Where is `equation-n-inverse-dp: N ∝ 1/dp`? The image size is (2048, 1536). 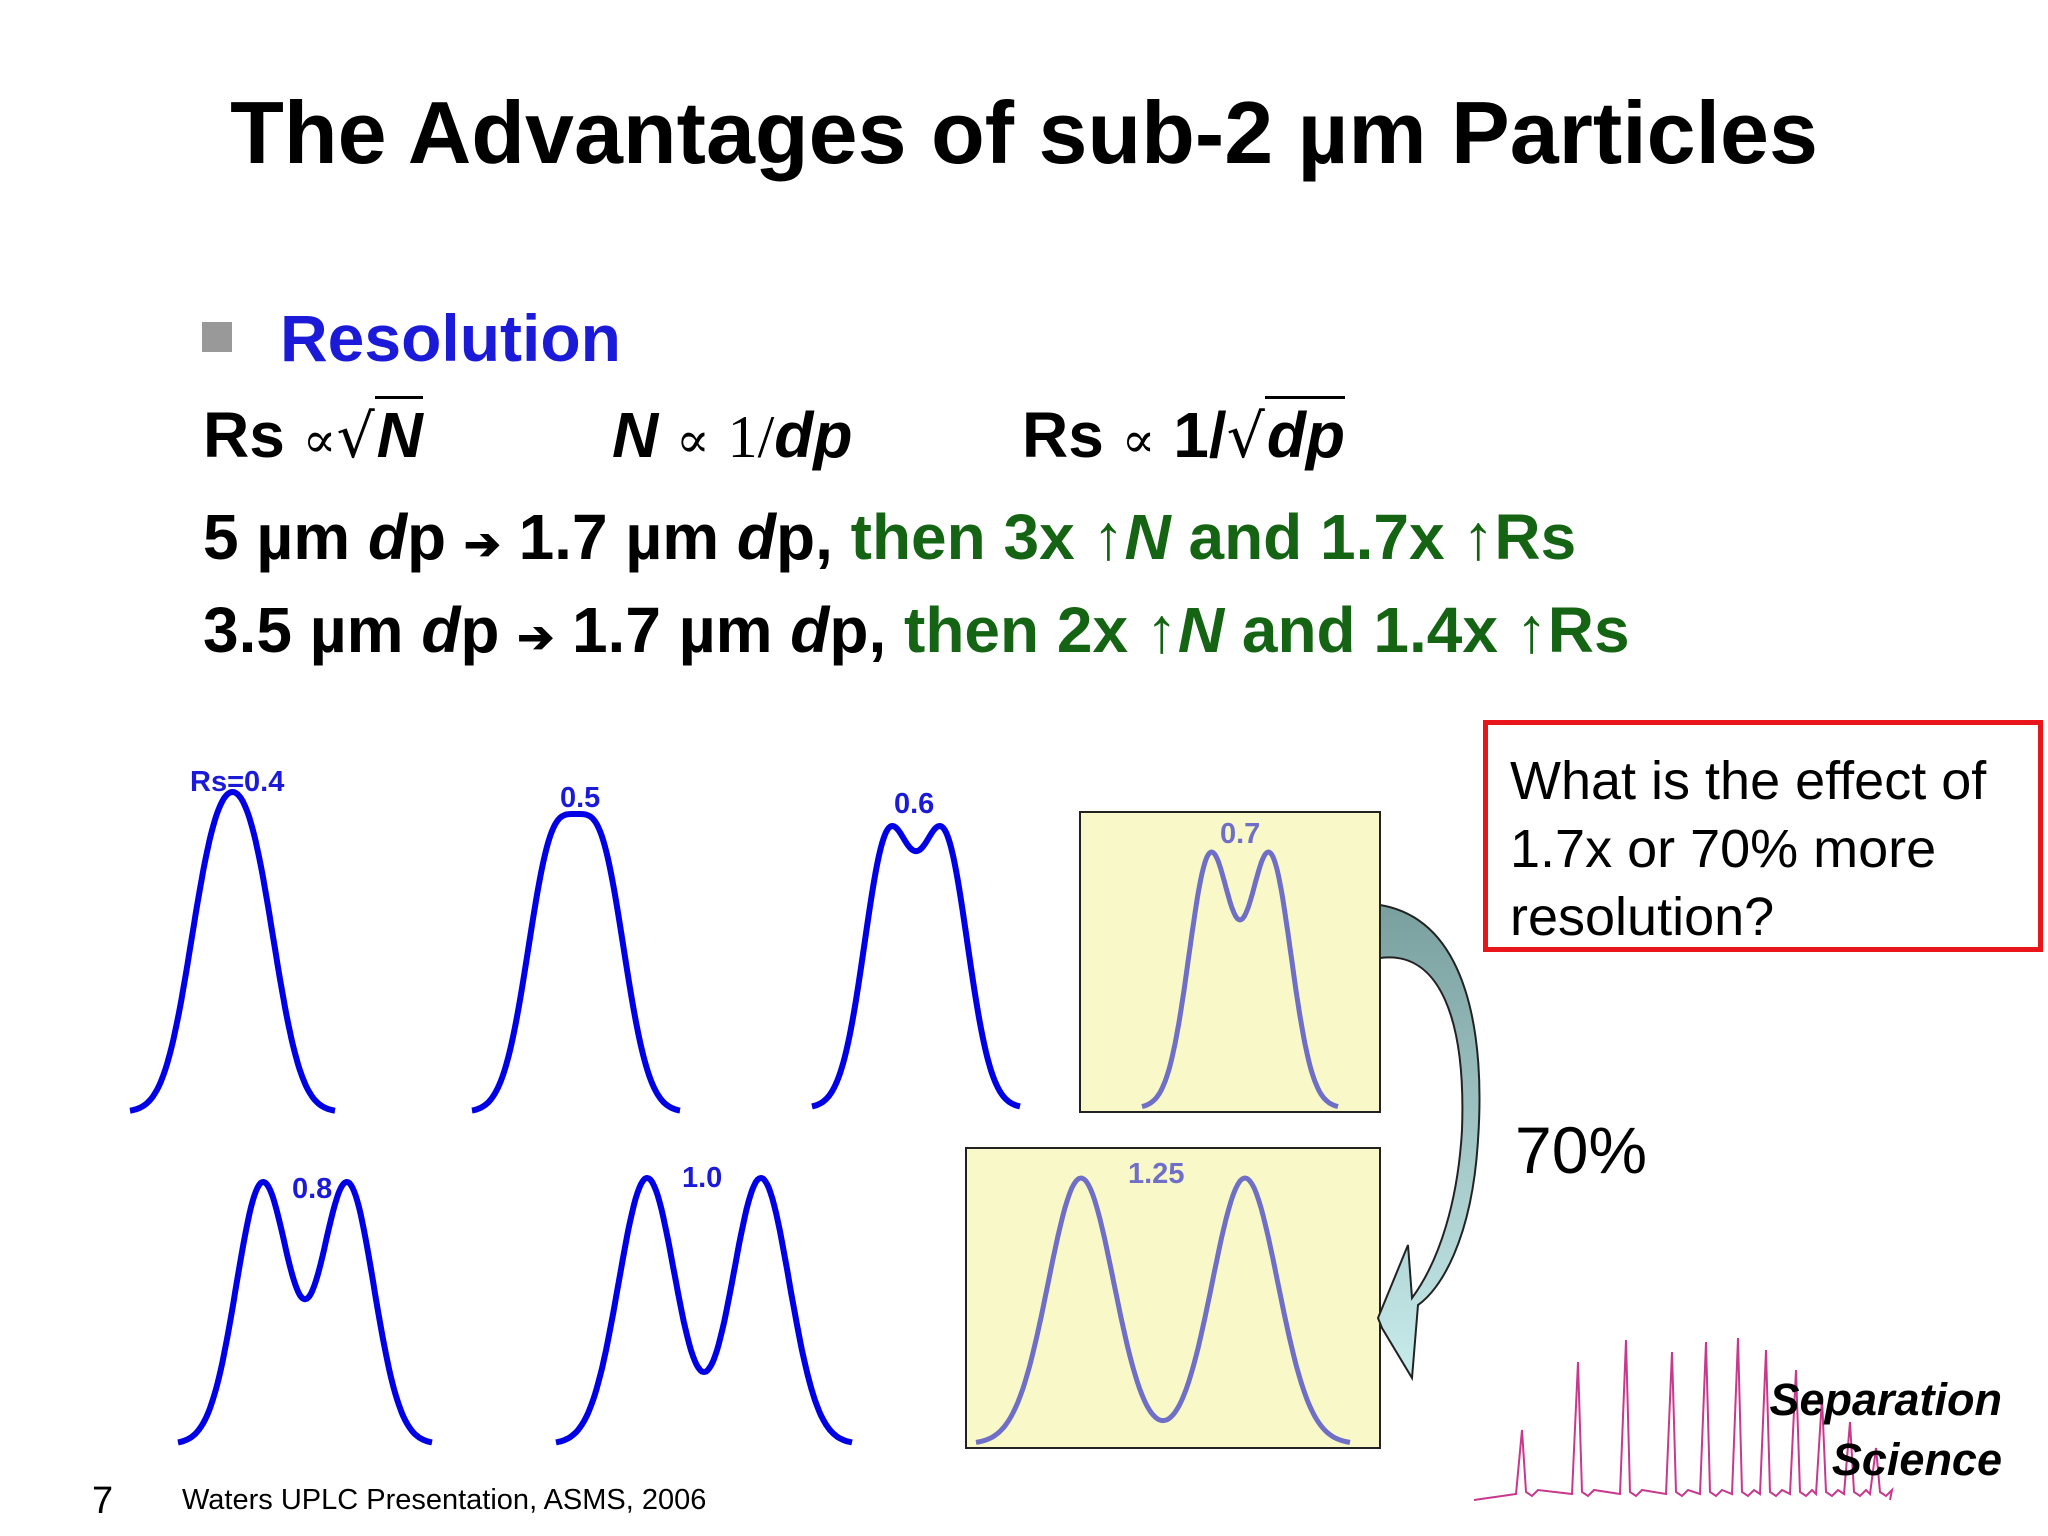 equation-n-inverse-dp: N ∝ 1/dp is located at coordinates (732, 435).